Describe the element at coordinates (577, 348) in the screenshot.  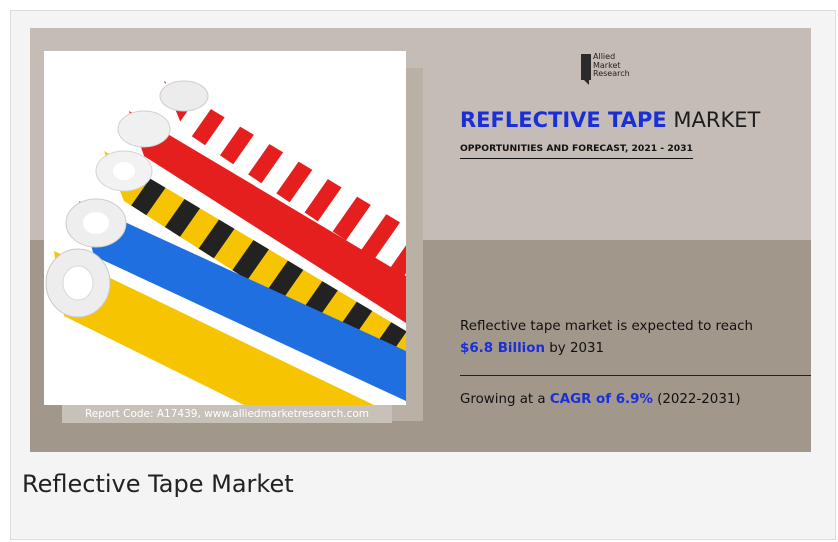
I see `stat1-suffix: by 2031` at that location.